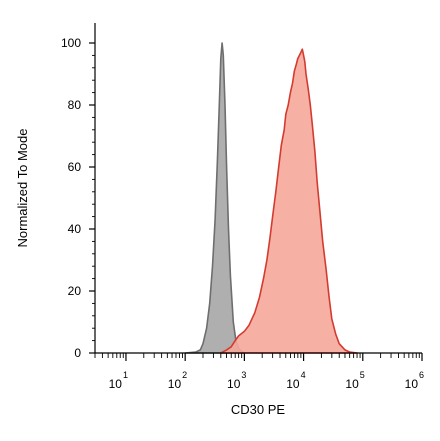  What do you see at coordinates (71, 43) in the screenshot?
I see `y-tick-label: 100` at bounding box center [71, 43].